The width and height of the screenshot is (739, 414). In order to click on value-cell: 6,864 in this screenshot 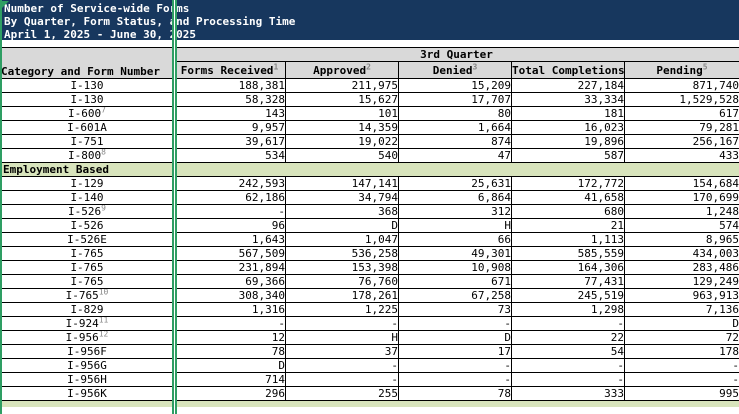, I will do `click(455, 197)`.